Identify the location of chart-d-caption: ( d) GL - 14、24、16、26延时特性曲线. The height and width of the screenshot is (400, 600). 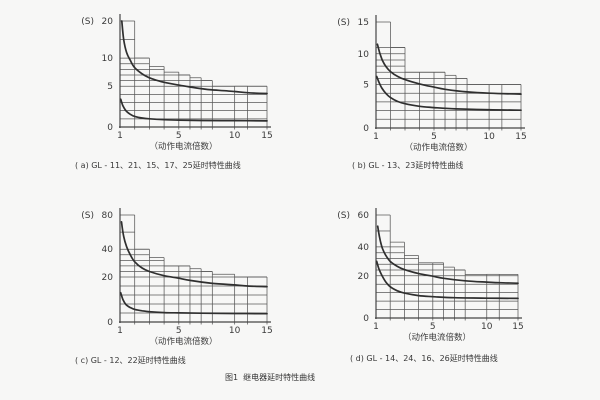
(424, 358).